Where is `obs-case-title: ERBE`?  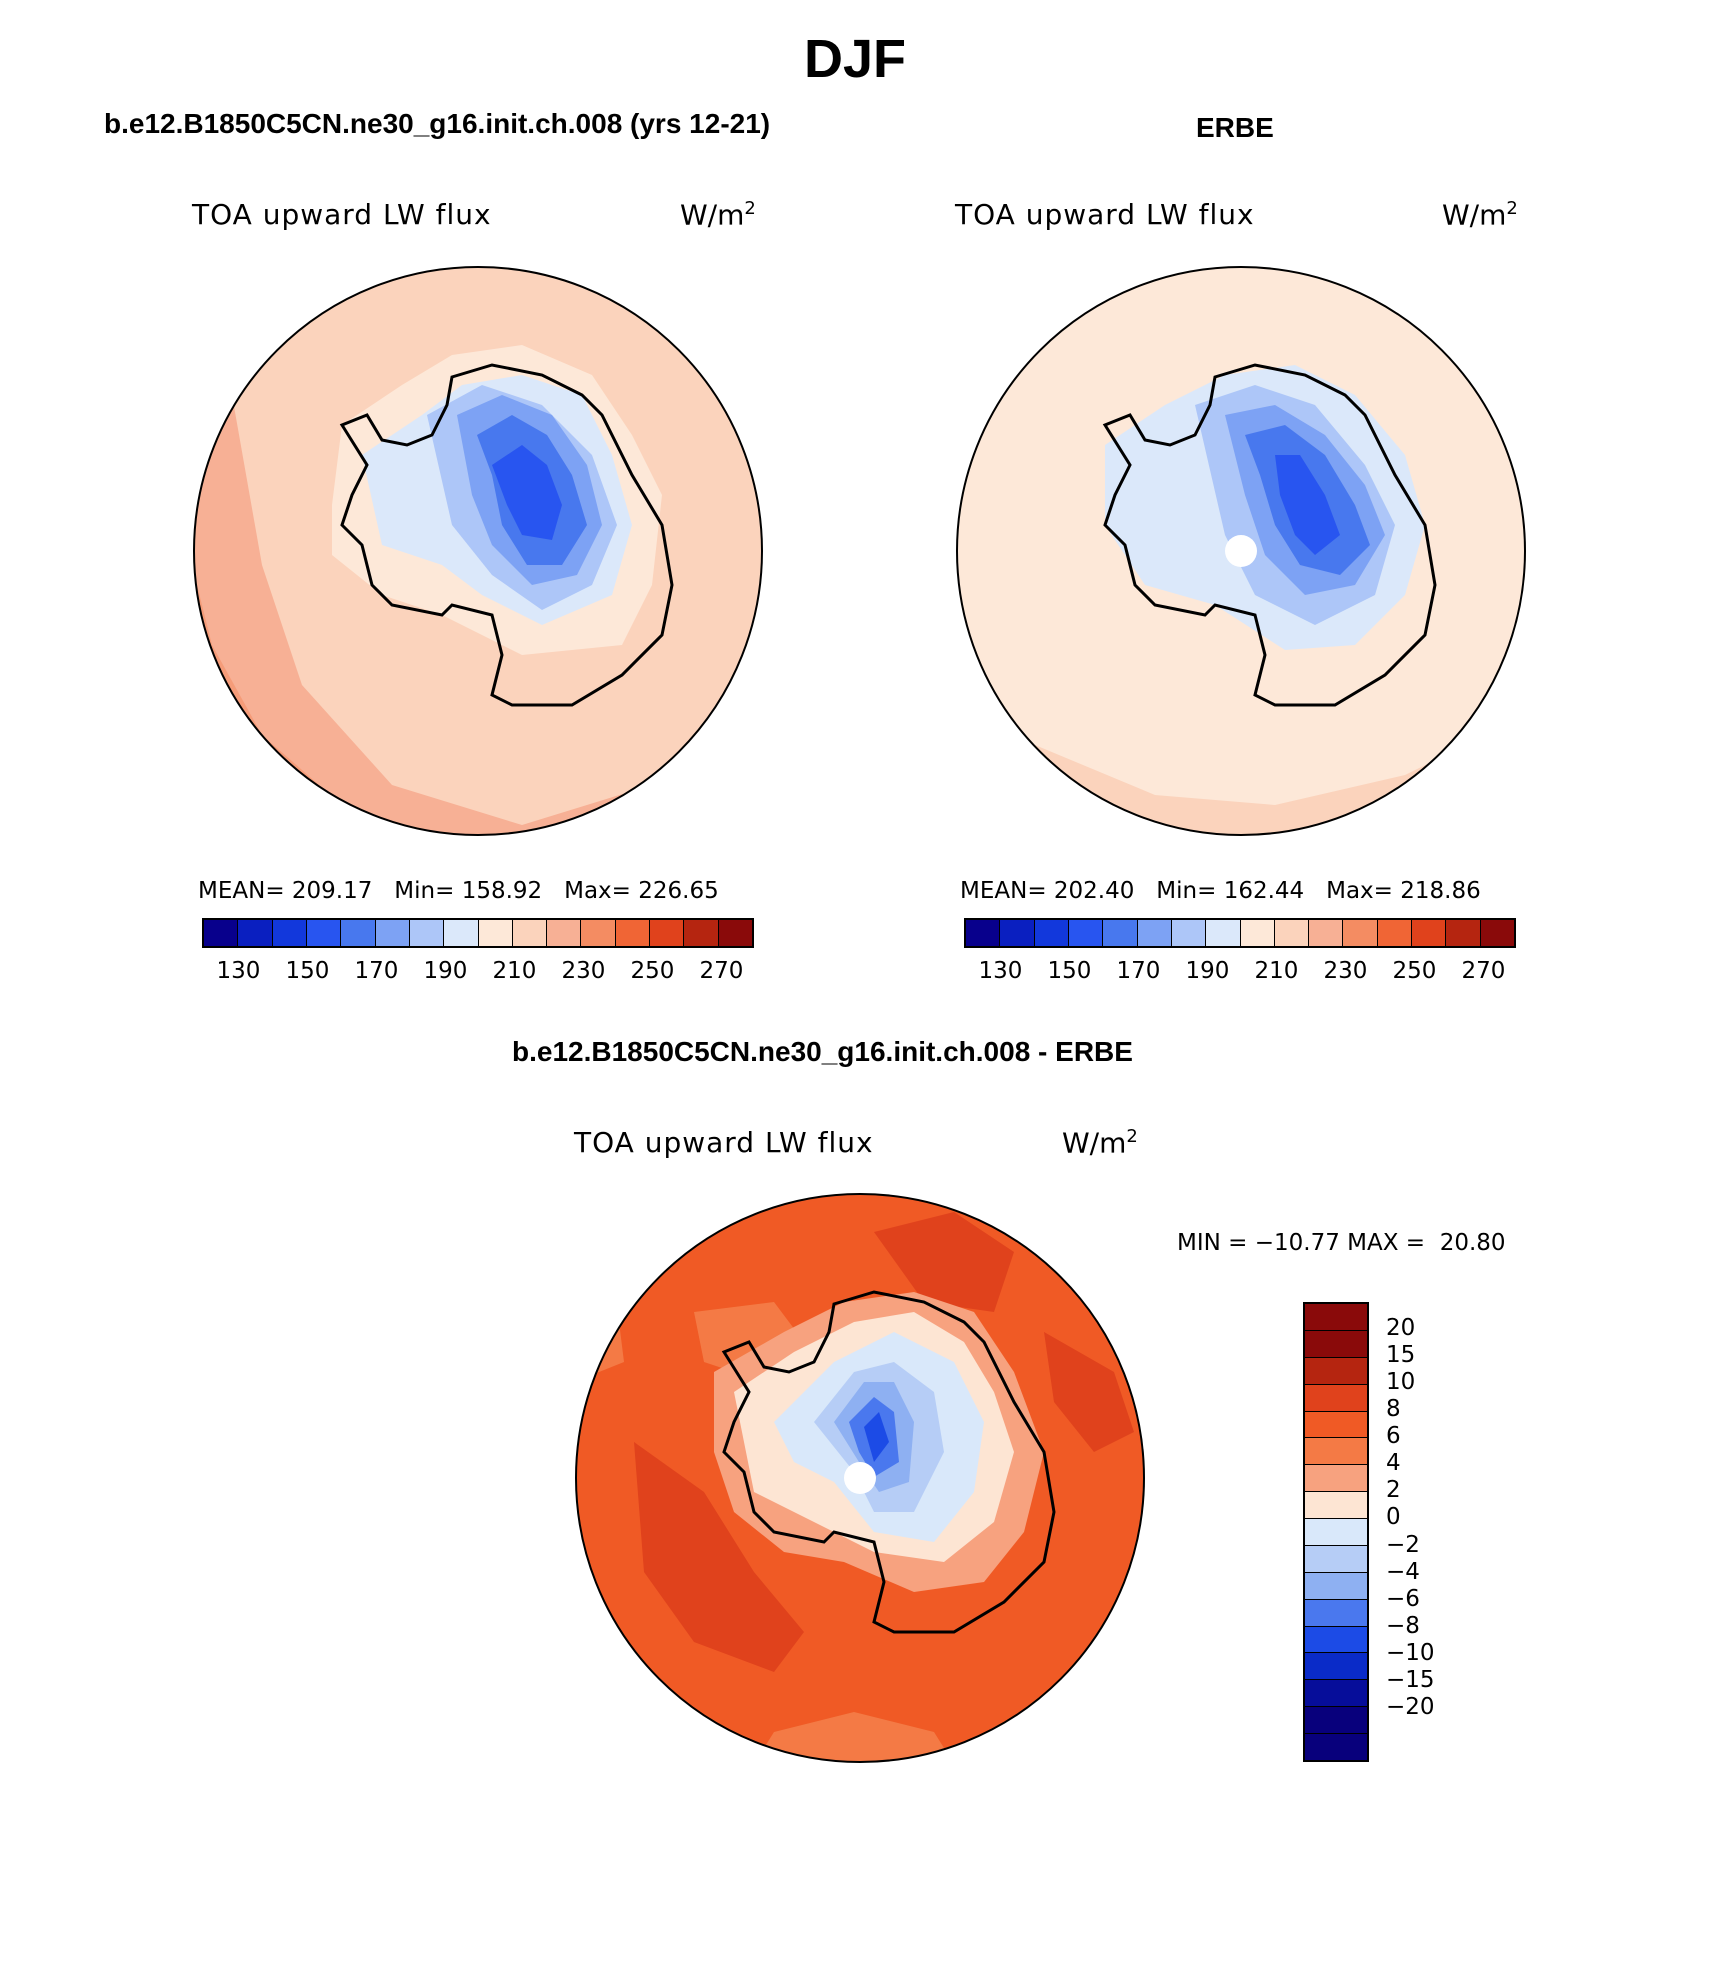 obs-case-title: ERBE is located at coordinates (1235, 127).